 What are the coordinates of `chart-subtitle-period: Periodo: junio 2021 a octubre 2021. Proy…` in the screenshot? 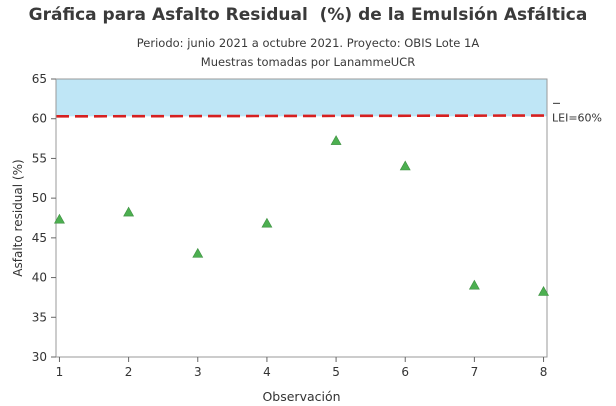 It's located at (308, 43).